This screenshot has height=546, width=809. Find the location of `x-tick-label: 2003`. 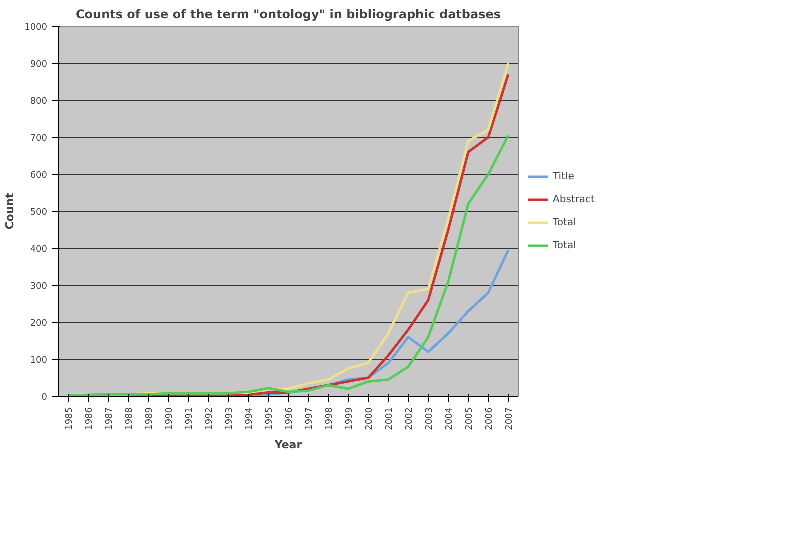

x-tick-label: 2003 is located at coordinates (430, 419).